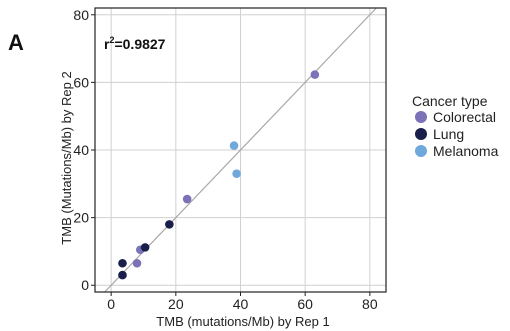  Describe the element at coordinates (421, 134) in the screenshot. I see `legend-swatch-lung` at that location.